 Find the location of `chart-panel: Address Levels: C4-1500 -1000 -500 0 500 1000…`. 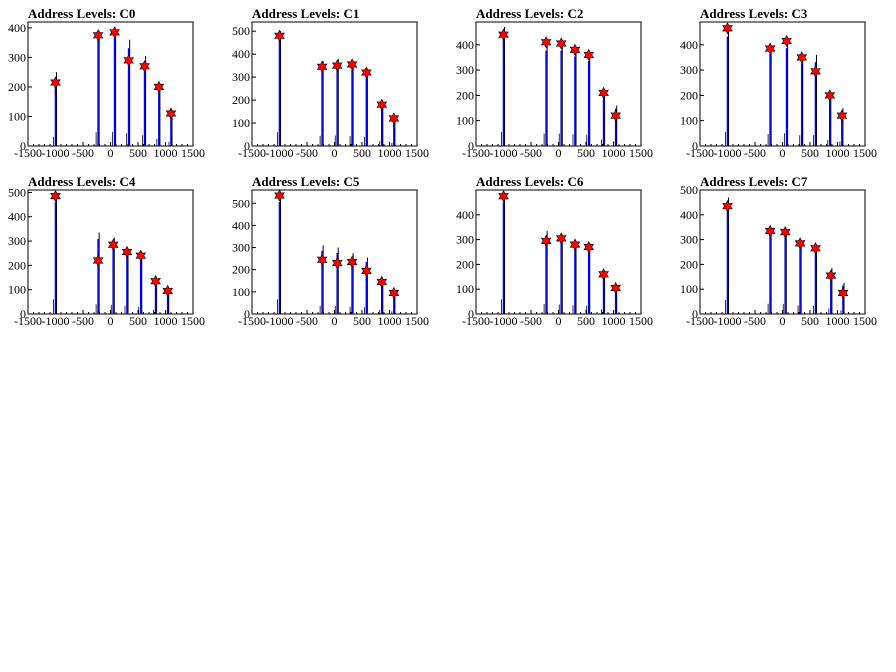

chart-panel: Address Levels: C4-1500 -1000 -500 0 500 1000… is located at coordinates (106, 251).